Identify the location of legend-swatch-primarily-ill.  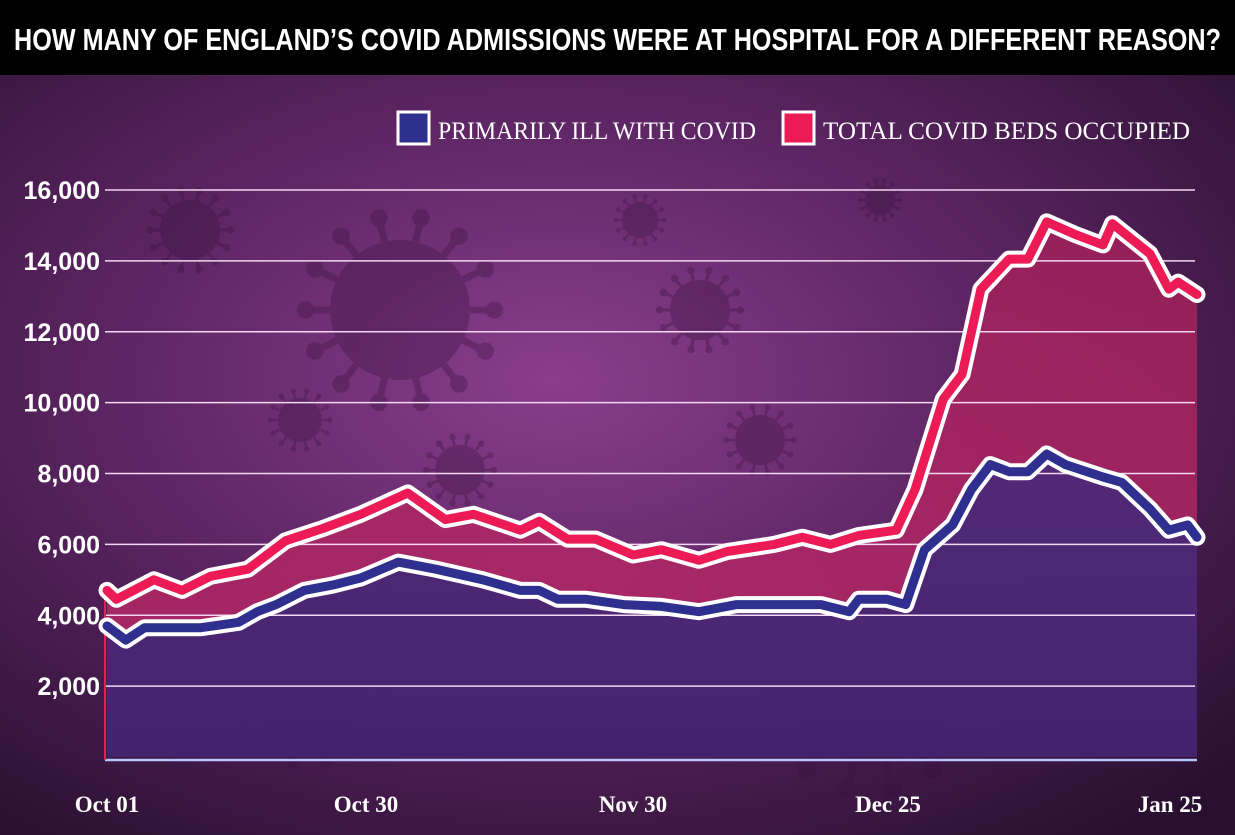
(413, 128).